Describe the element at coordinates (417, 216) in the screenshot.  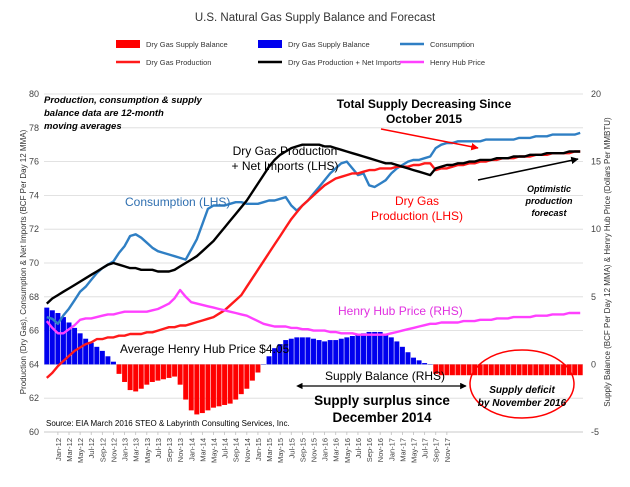
I see `annotation-dry-gas-production-line2: Production (LHS)` at that location.